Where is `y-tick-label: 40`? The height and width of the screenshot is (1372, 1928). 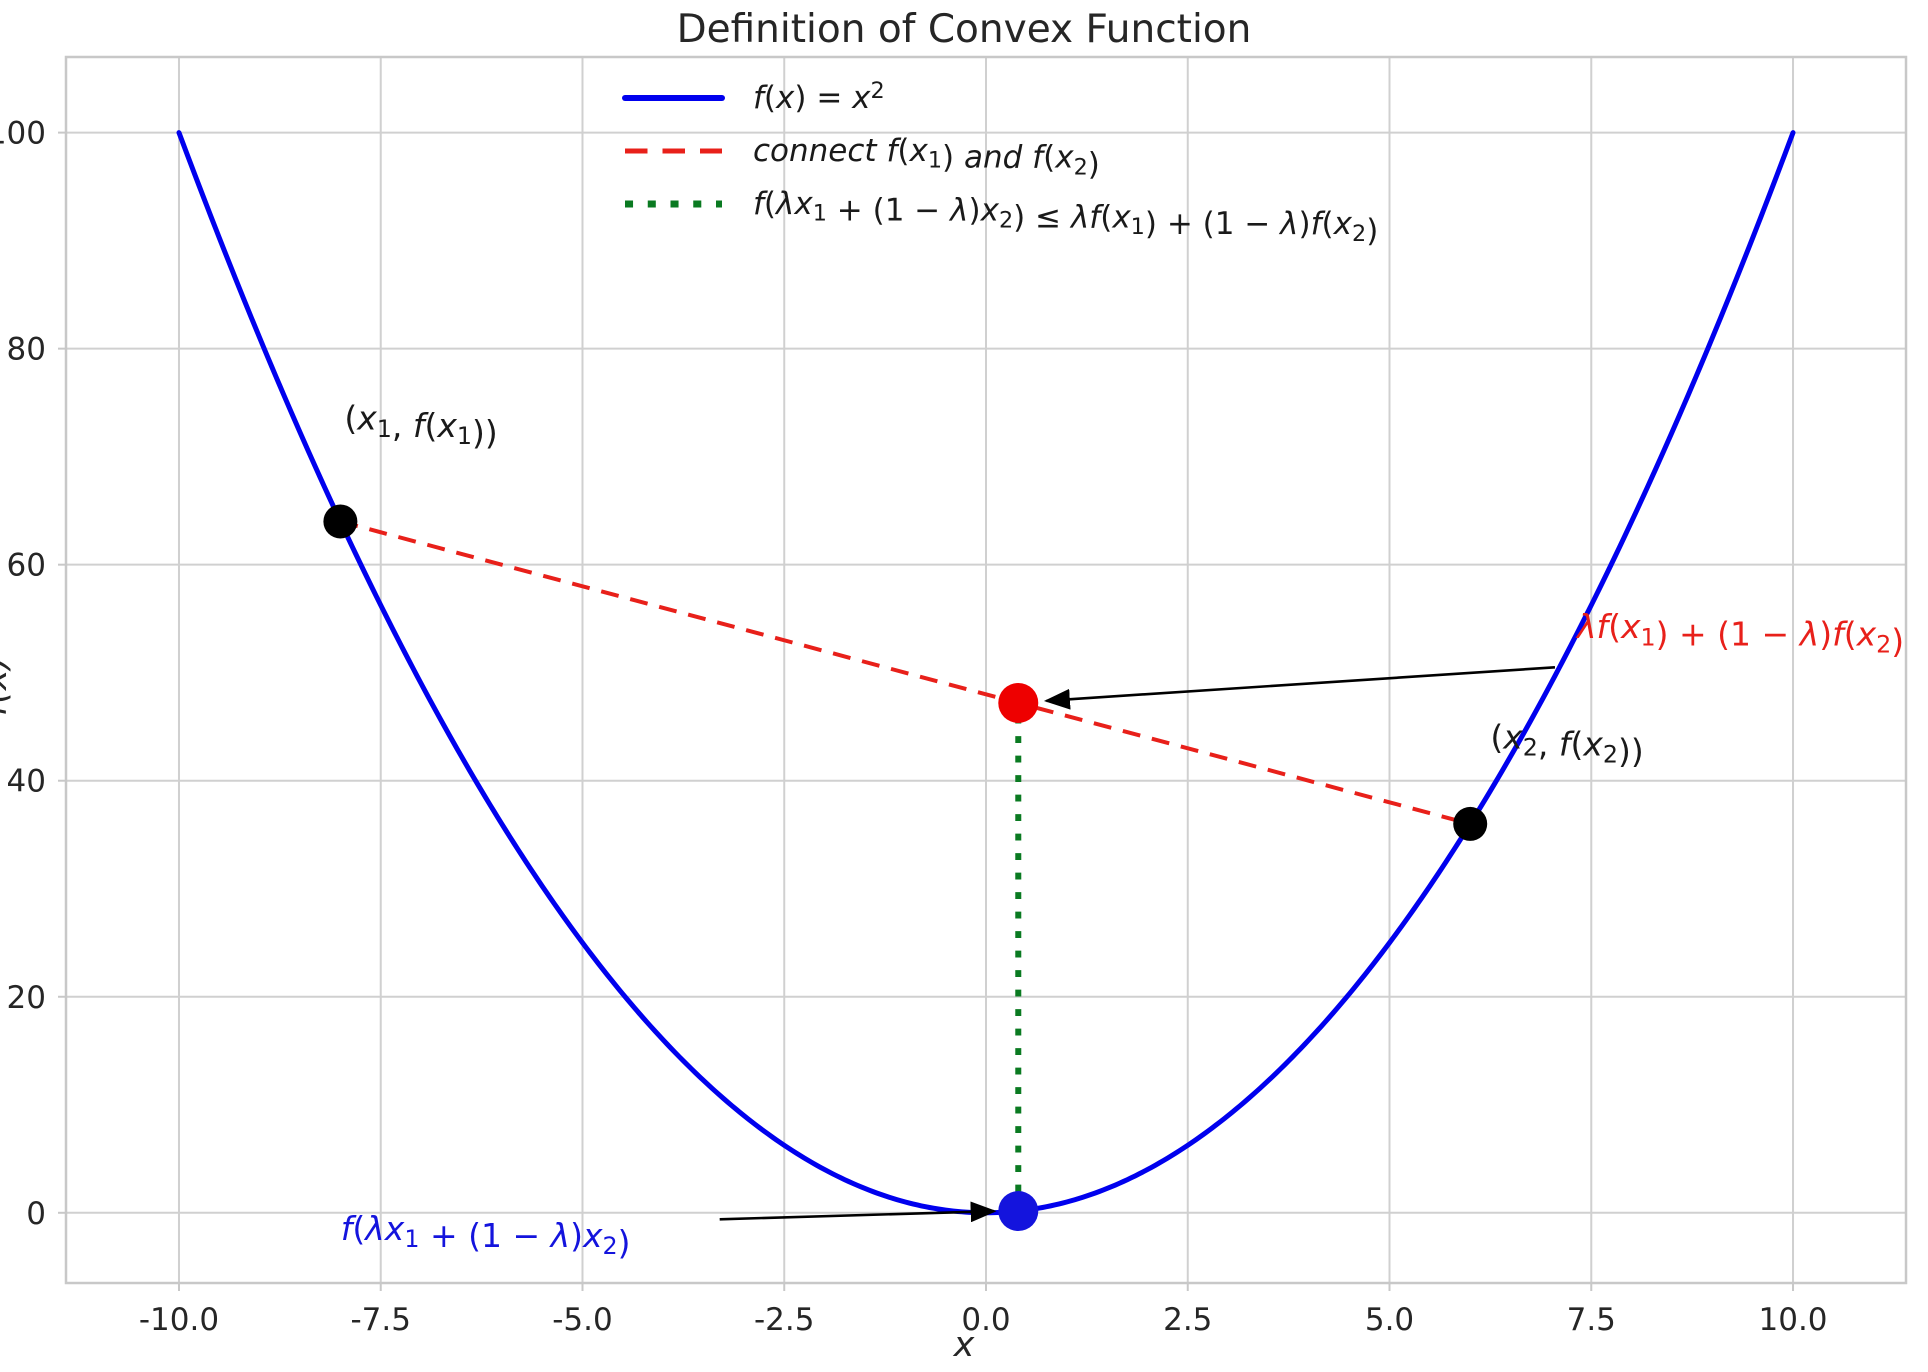
y-tick-label: 40 is located at coordinates (26, 782).